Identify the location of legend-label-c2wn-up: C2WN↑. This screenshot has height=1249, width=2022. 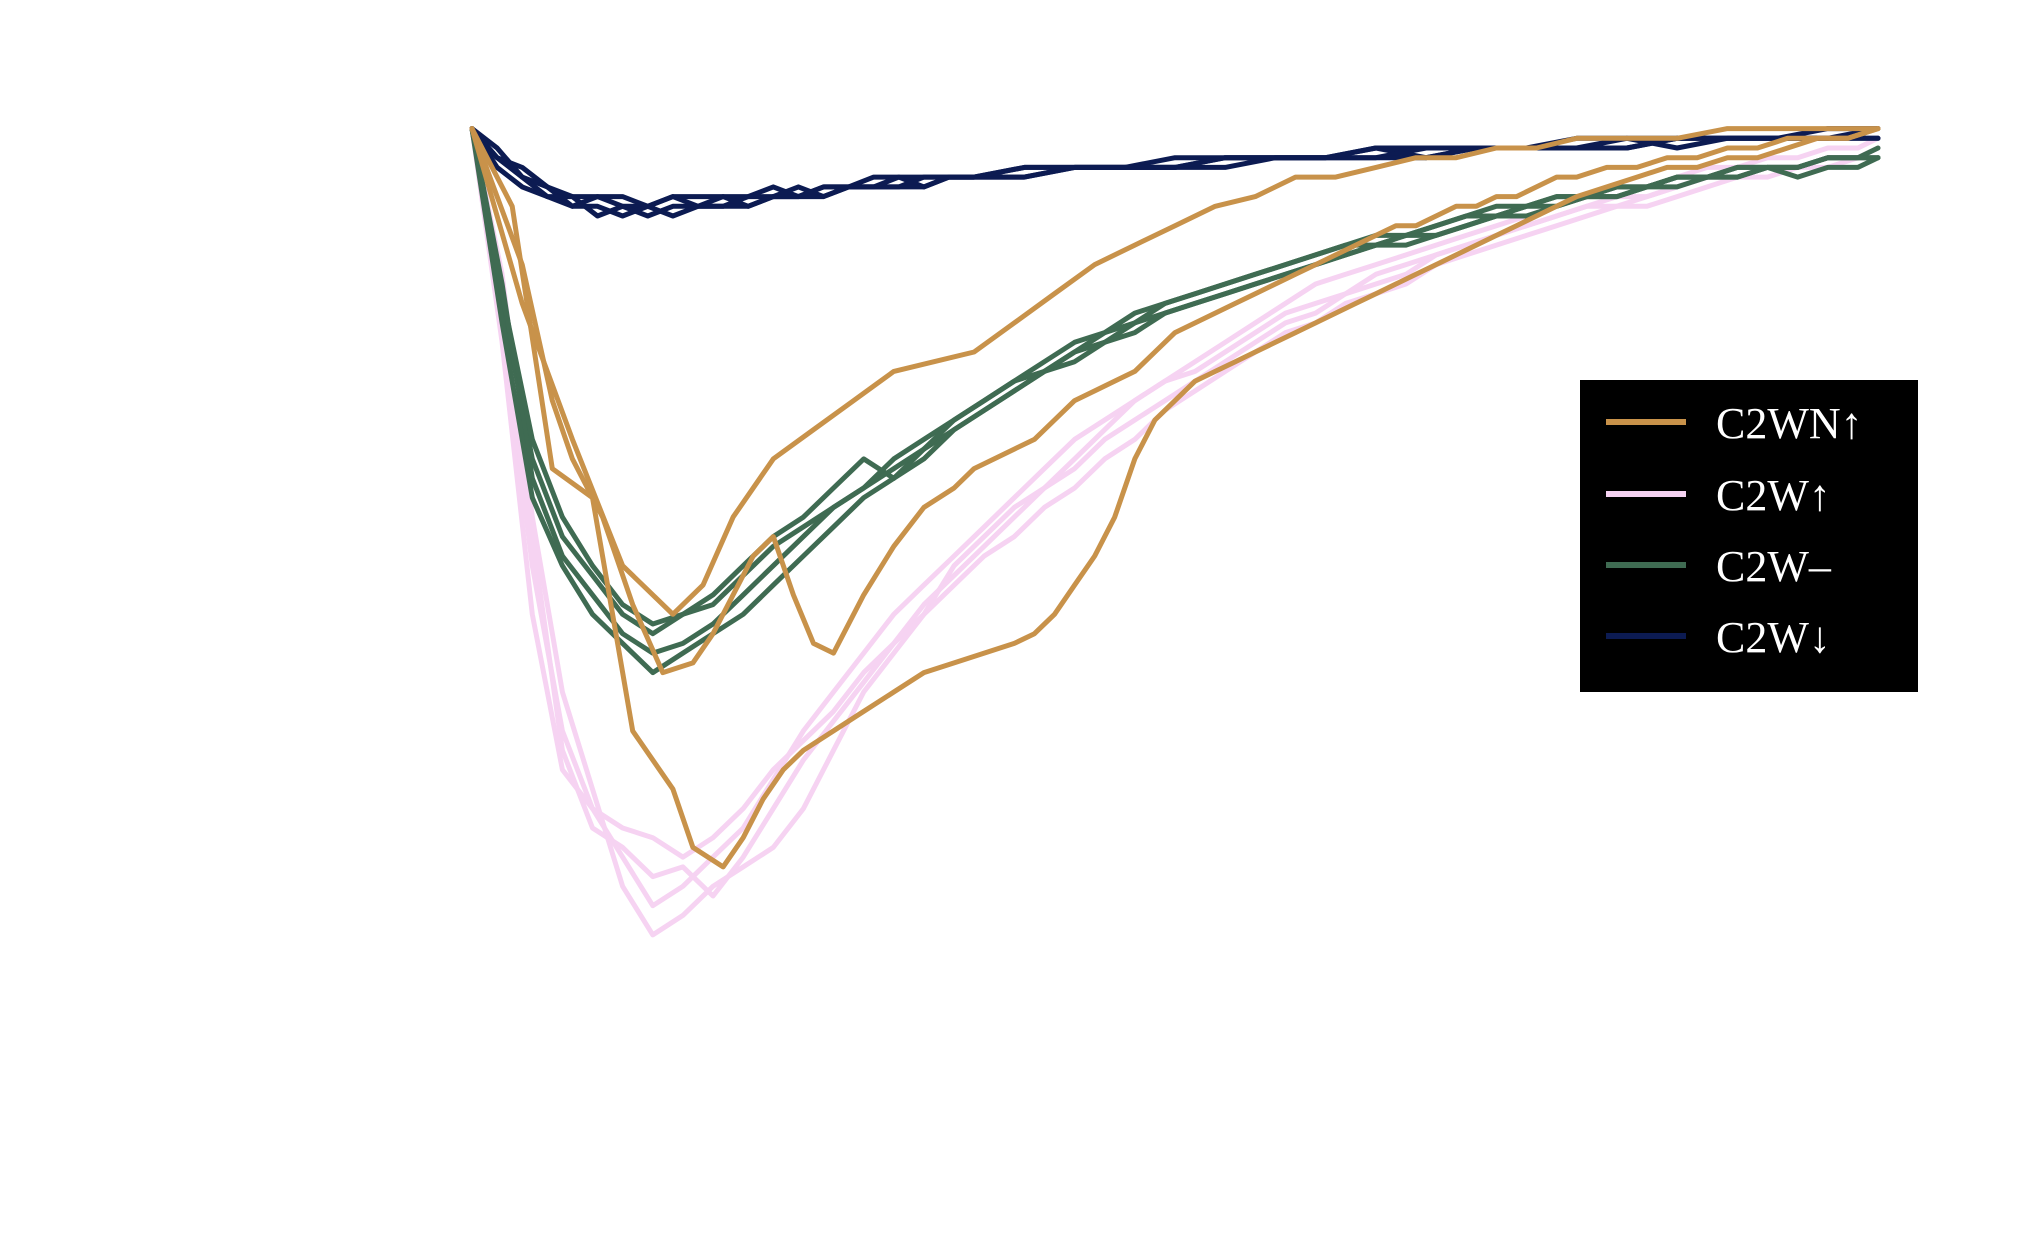
(1789, 423).